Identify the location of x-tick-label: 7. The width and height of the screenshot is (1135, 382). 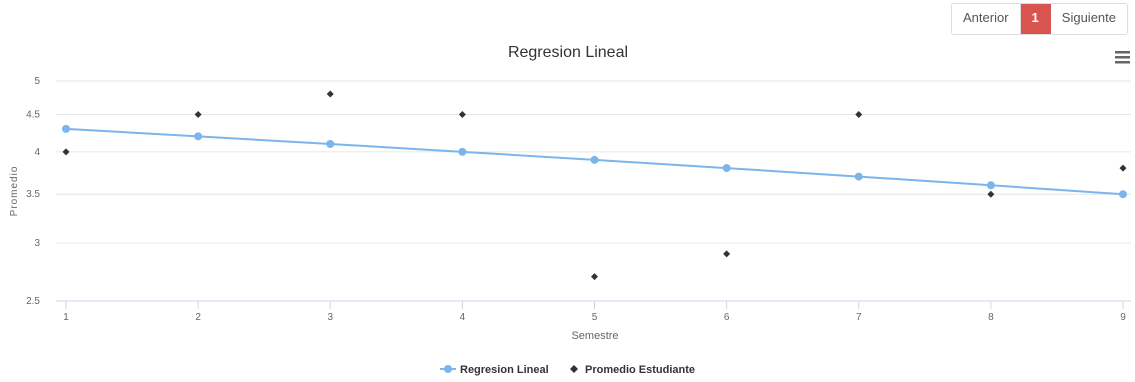
(859, 317).